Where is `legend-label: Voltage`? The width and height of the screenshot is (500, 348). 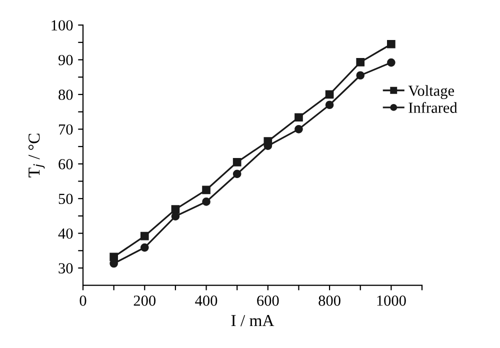 legend-label: Voltage is located at coordinates (431, 92).